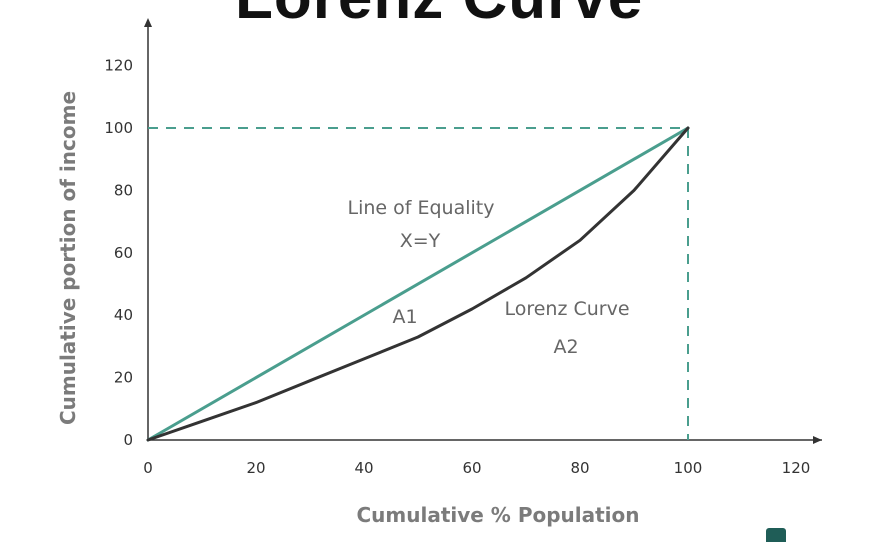  I want to click on y-tick-label: 0, so click(128, 440).